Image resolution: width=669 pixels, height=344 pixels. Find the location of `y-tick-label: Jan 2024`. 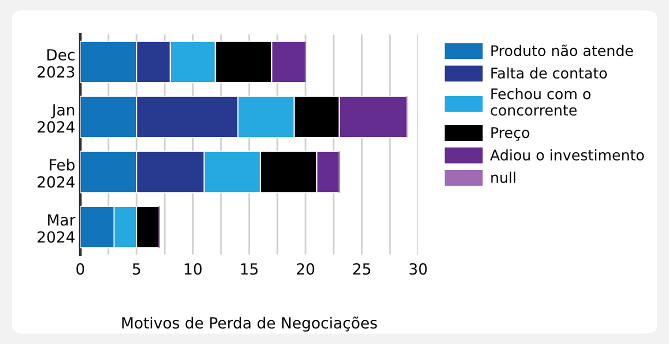

y-tick-label: Jan 2024 is located at coordinates (56, 118).